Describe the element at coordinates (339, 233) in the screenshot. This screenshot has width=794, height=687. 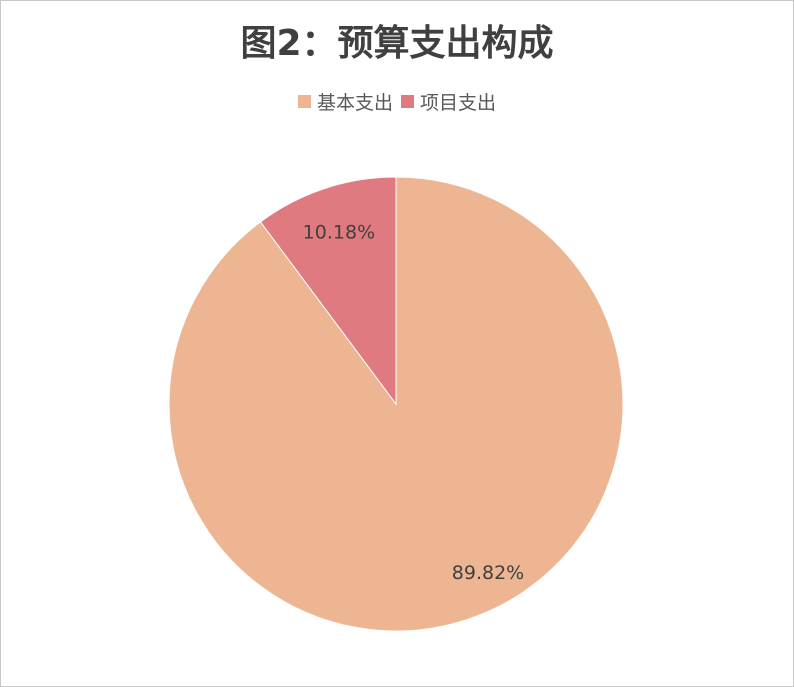
I see `data-label: 10.18%` at that location.